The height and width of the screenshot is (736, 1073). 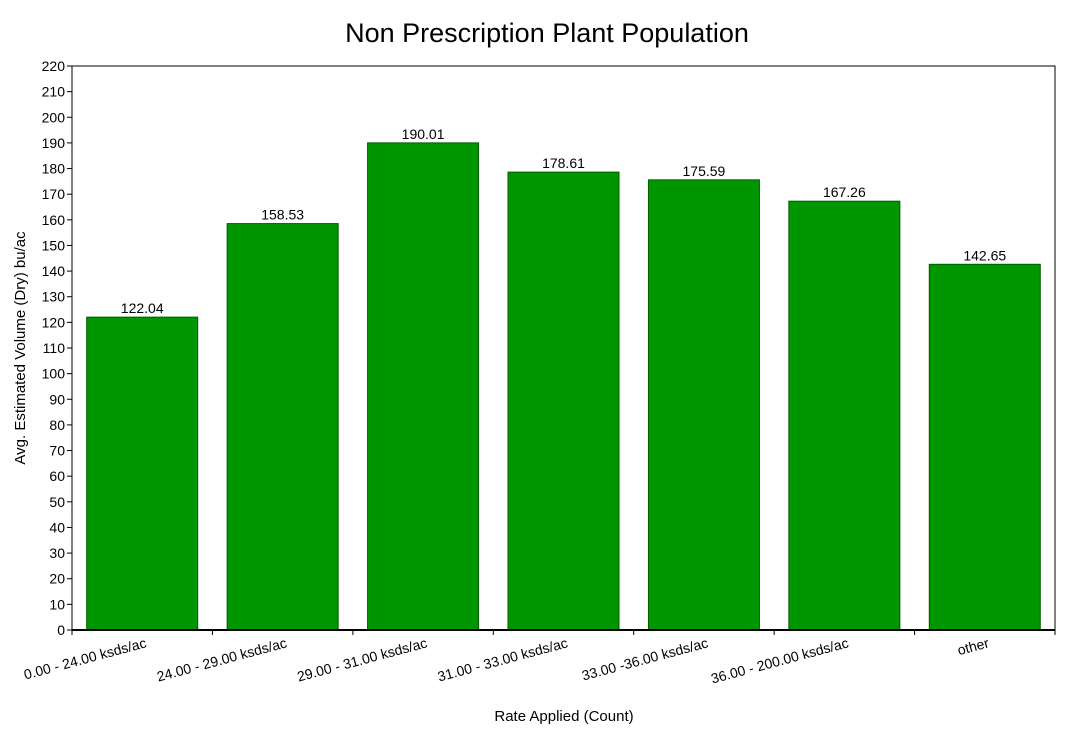 I want to click on y-tick-label: 30, so click(x=57, y=553).